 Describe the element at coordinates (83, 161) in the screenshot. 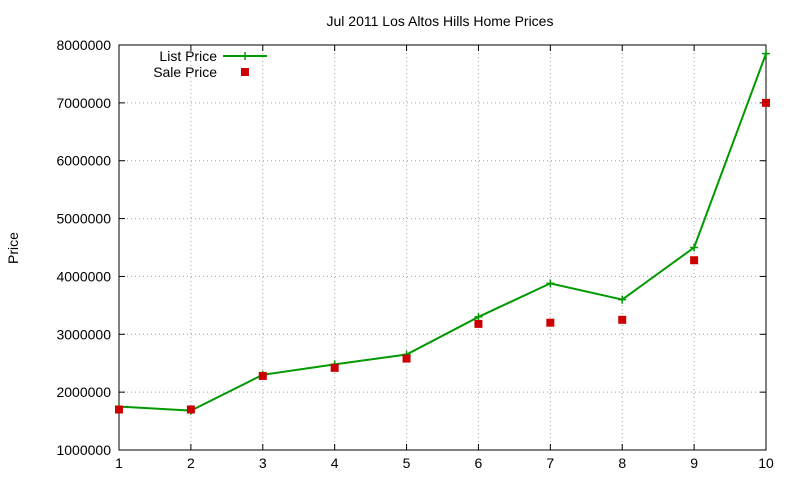

I see `y-tick-label: 6000000` at that location.